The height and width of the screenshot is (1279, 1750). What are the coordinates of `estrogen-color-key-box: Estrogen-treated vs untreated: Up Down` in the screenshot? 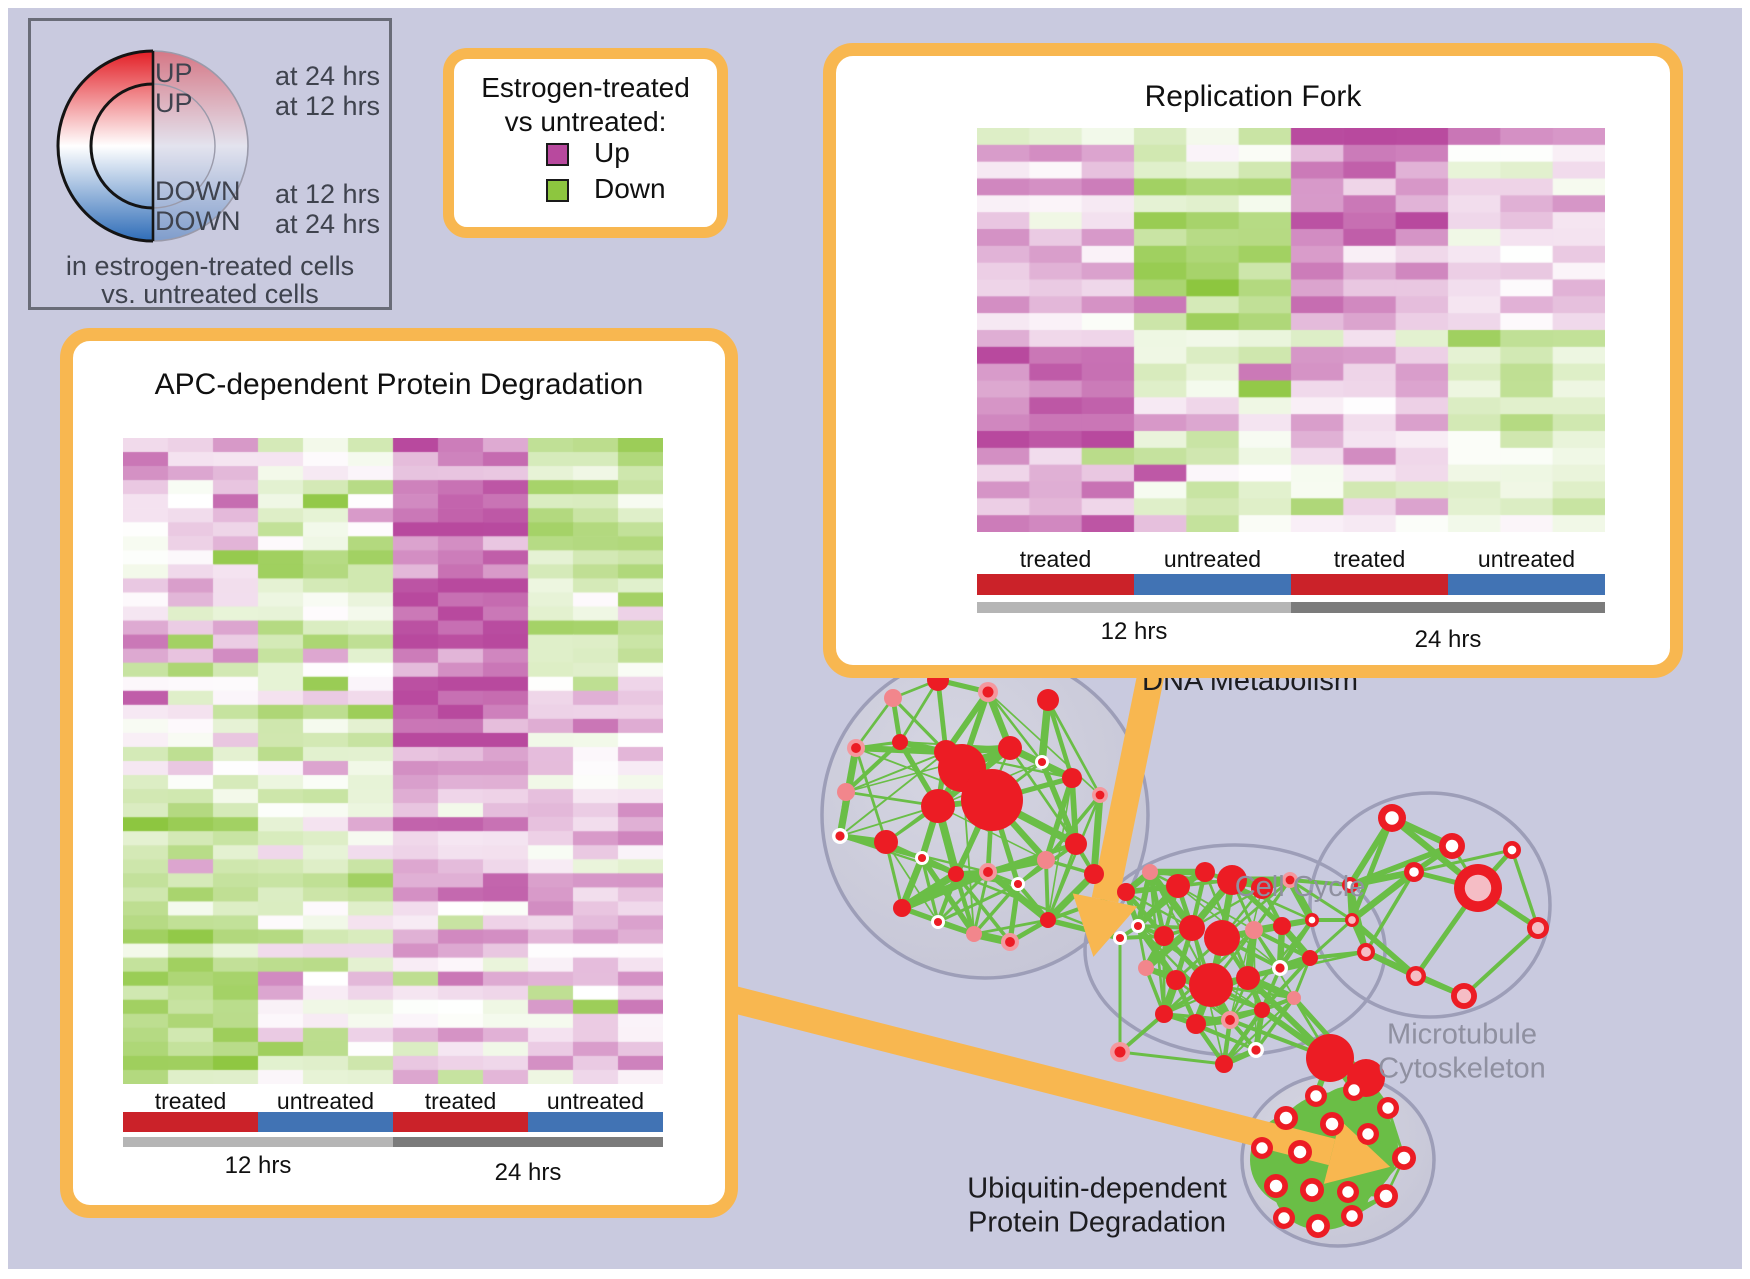 It's located at (585, 143).